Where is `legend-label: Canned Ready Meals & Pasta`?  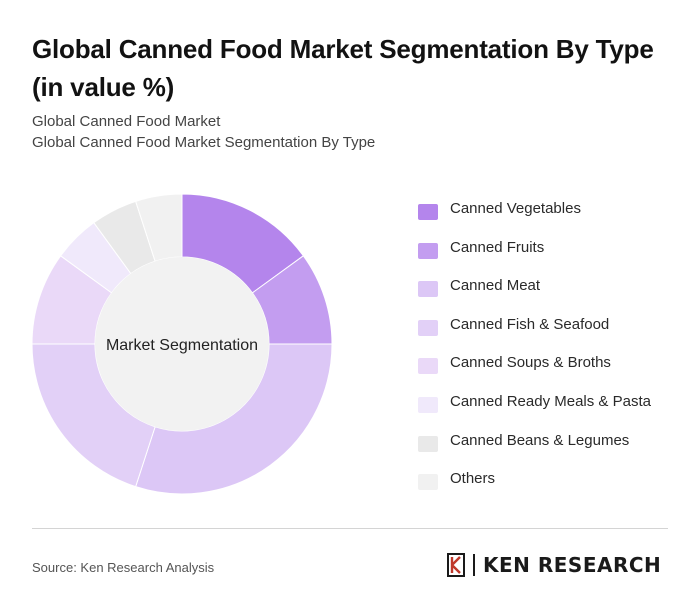
legend-label: Canned Ready Meals & Pasta is located at coordinates (550, 401).